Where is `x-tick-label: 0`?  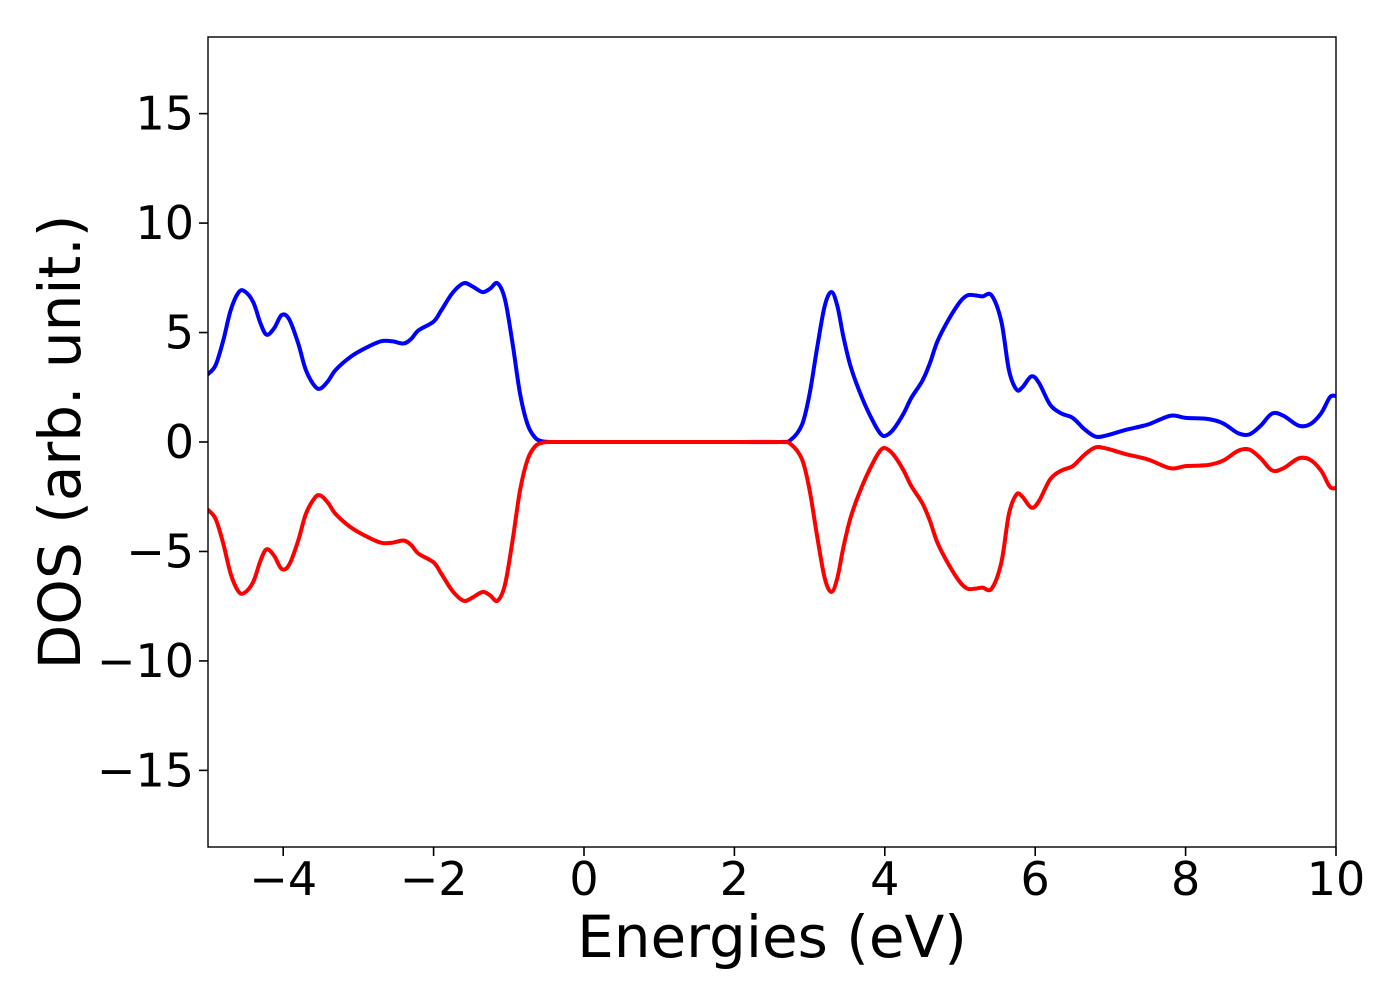
x-tick-label: 0 is located at coordinates (583, 879).